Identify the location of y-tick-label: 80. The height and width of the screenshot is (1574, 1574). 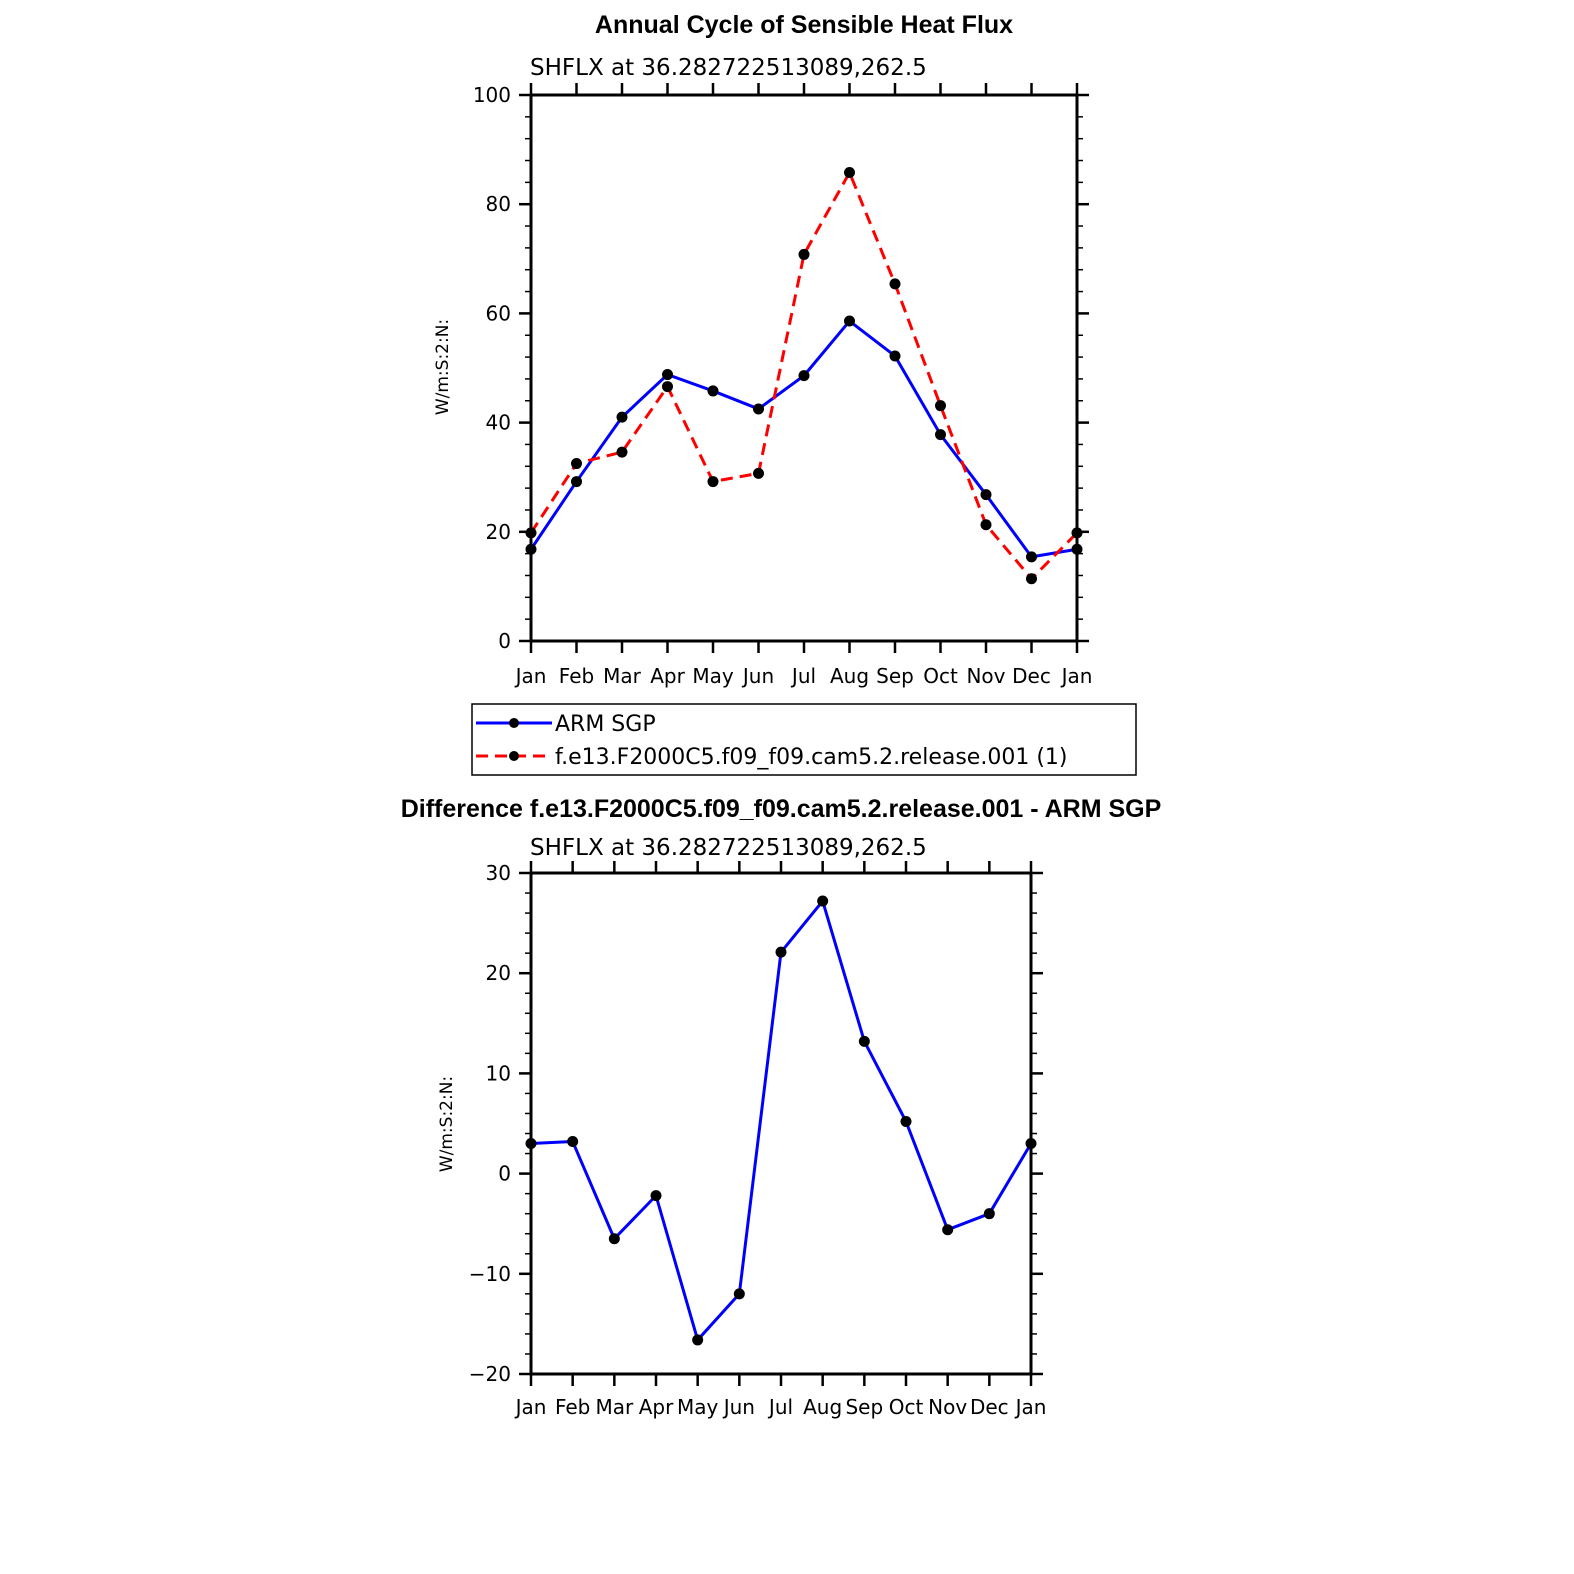
(498, 204).